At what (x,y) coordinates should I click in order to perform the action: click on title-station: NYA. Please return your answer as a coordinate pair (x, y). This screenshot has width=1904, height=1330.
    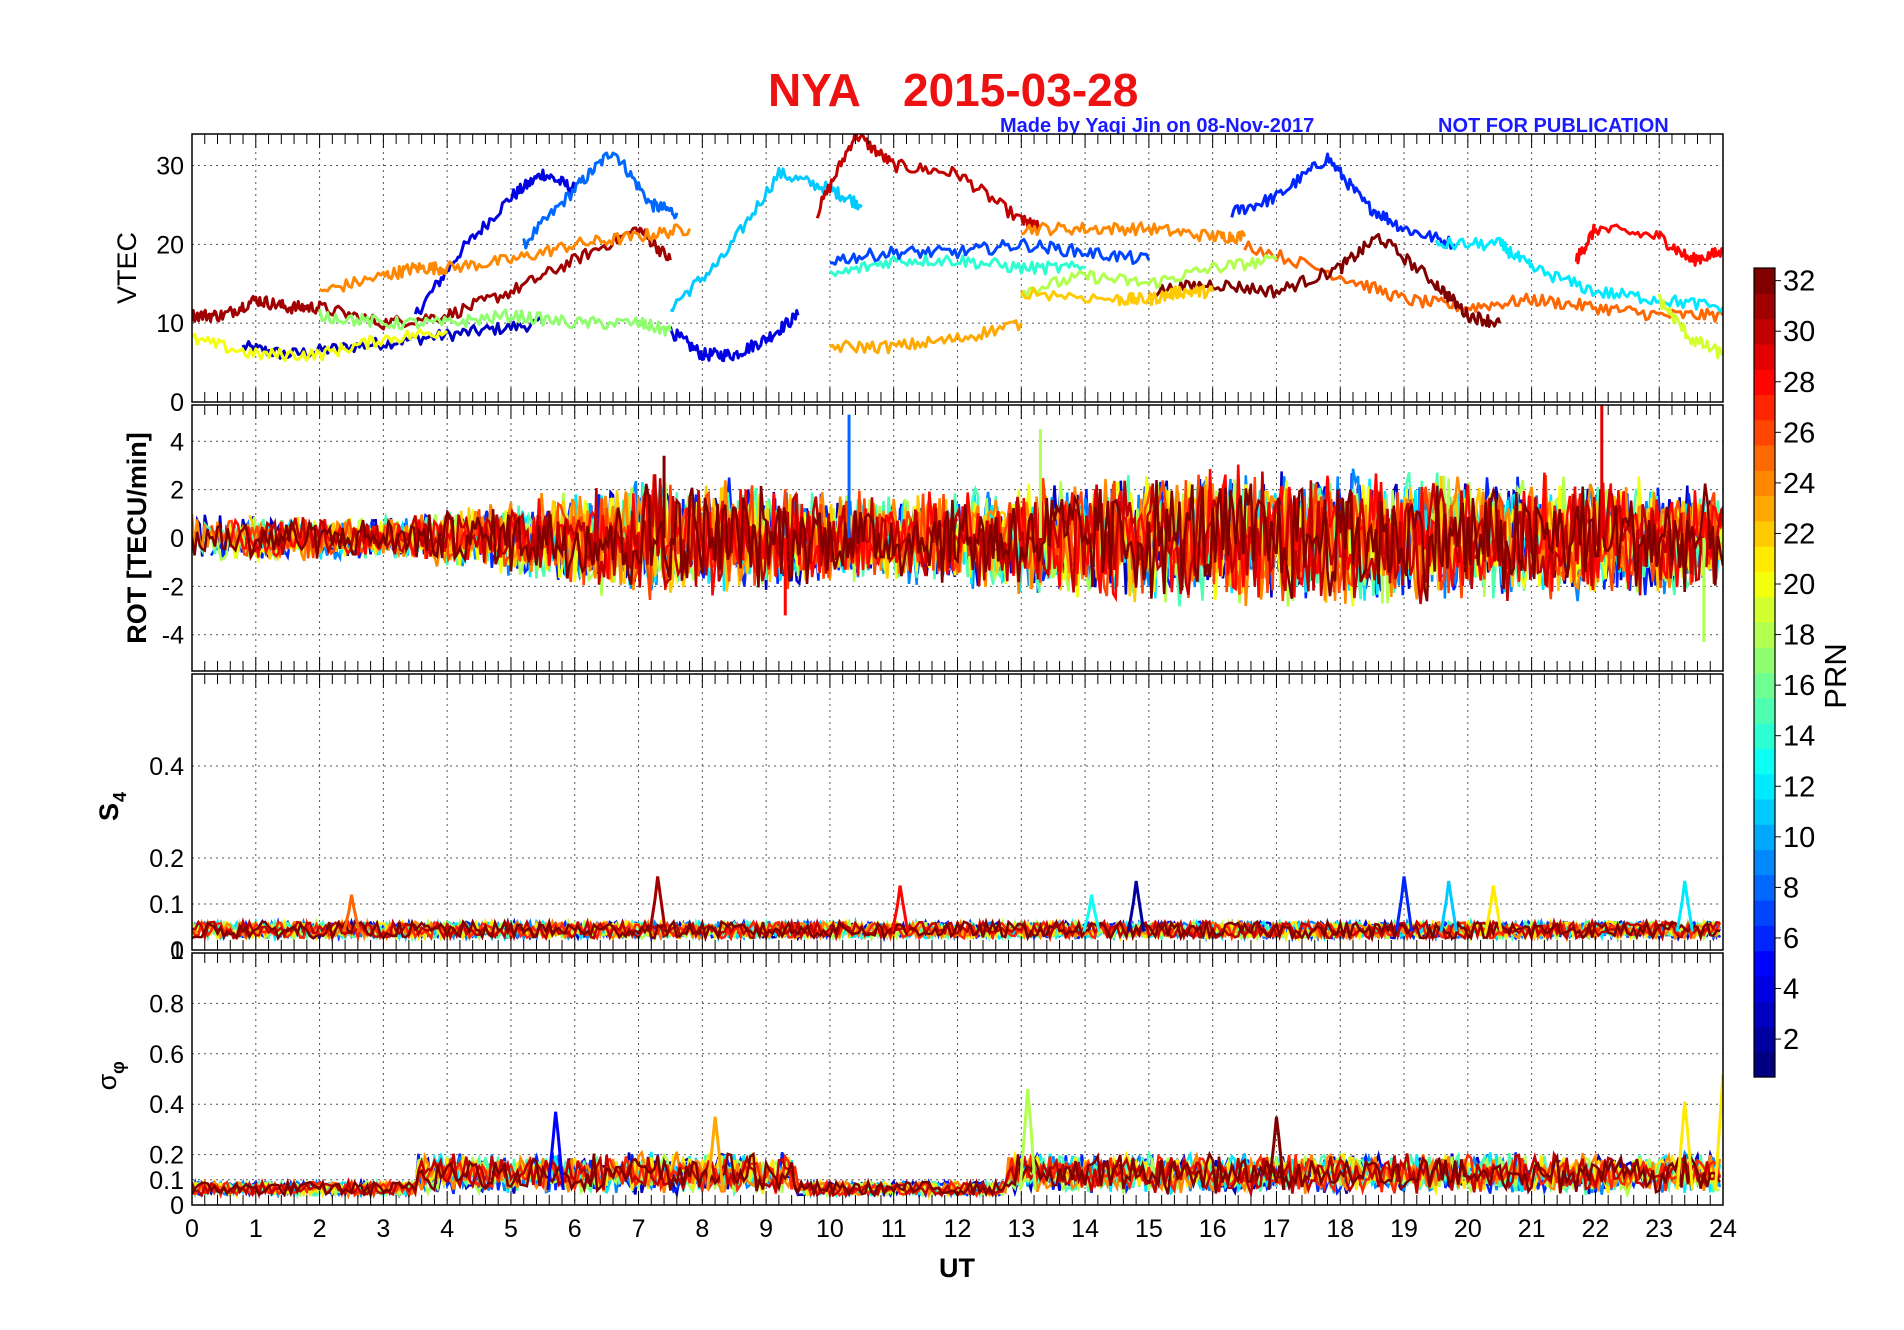
    Looking at the image, I should click on (814, 90).